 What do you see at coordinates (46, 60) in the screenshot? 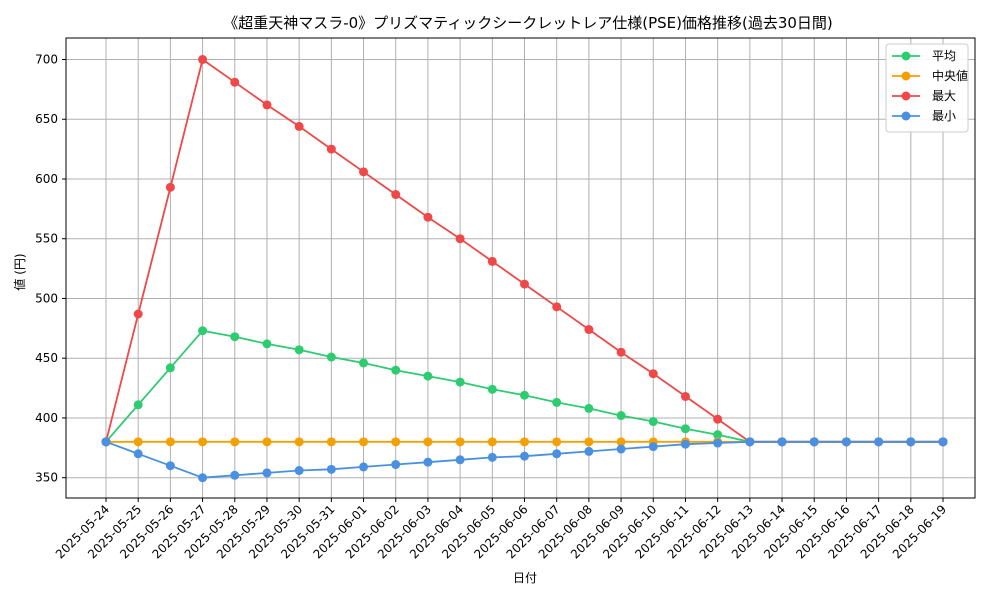
I see `y-tick-label: 700` at bounding box center [46, 60].